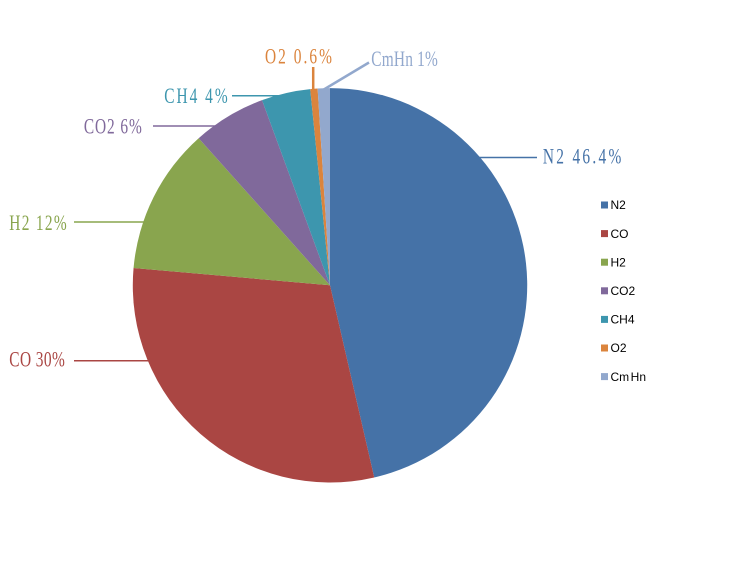  What do you see at coordinates (619, 262) in the screenshot?
I see `svg-text: H2` at bounding box center [619, 262].